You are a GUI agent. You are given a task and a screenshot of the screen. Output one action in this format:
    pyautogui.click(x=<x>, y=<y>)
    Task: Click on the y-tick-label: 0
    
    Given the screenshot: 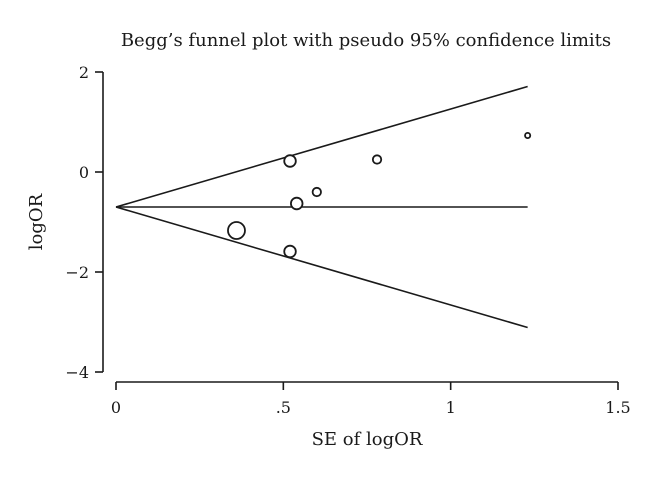 What is the action you would take?
    pyautogui.click(x=84, y=172)
    